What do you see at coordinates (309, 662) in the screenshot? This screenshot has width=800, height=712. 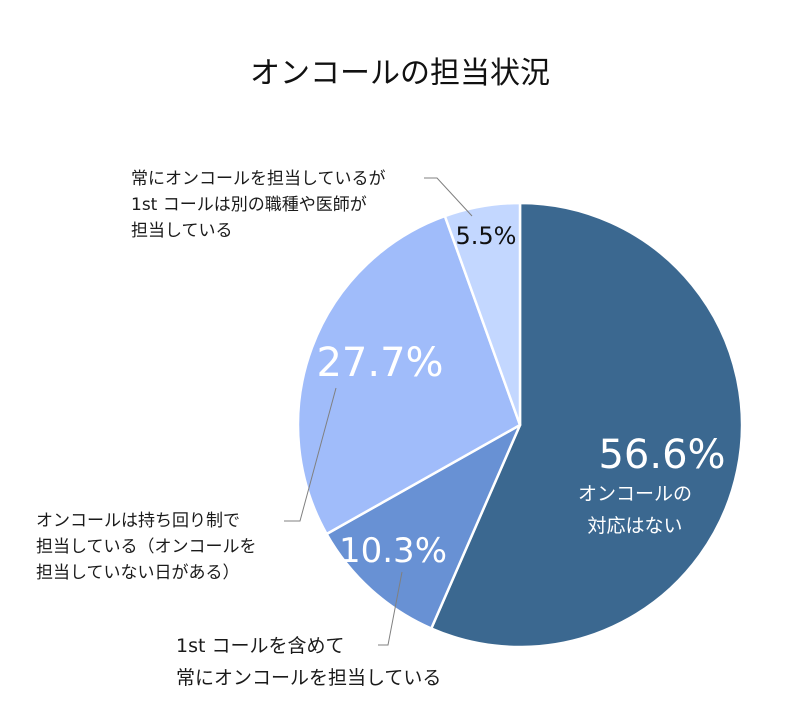 I see `slice-label-always-incl-1st: 1st コールを含めて 常にオンコールを担当している` at bounding box center [309, 662].